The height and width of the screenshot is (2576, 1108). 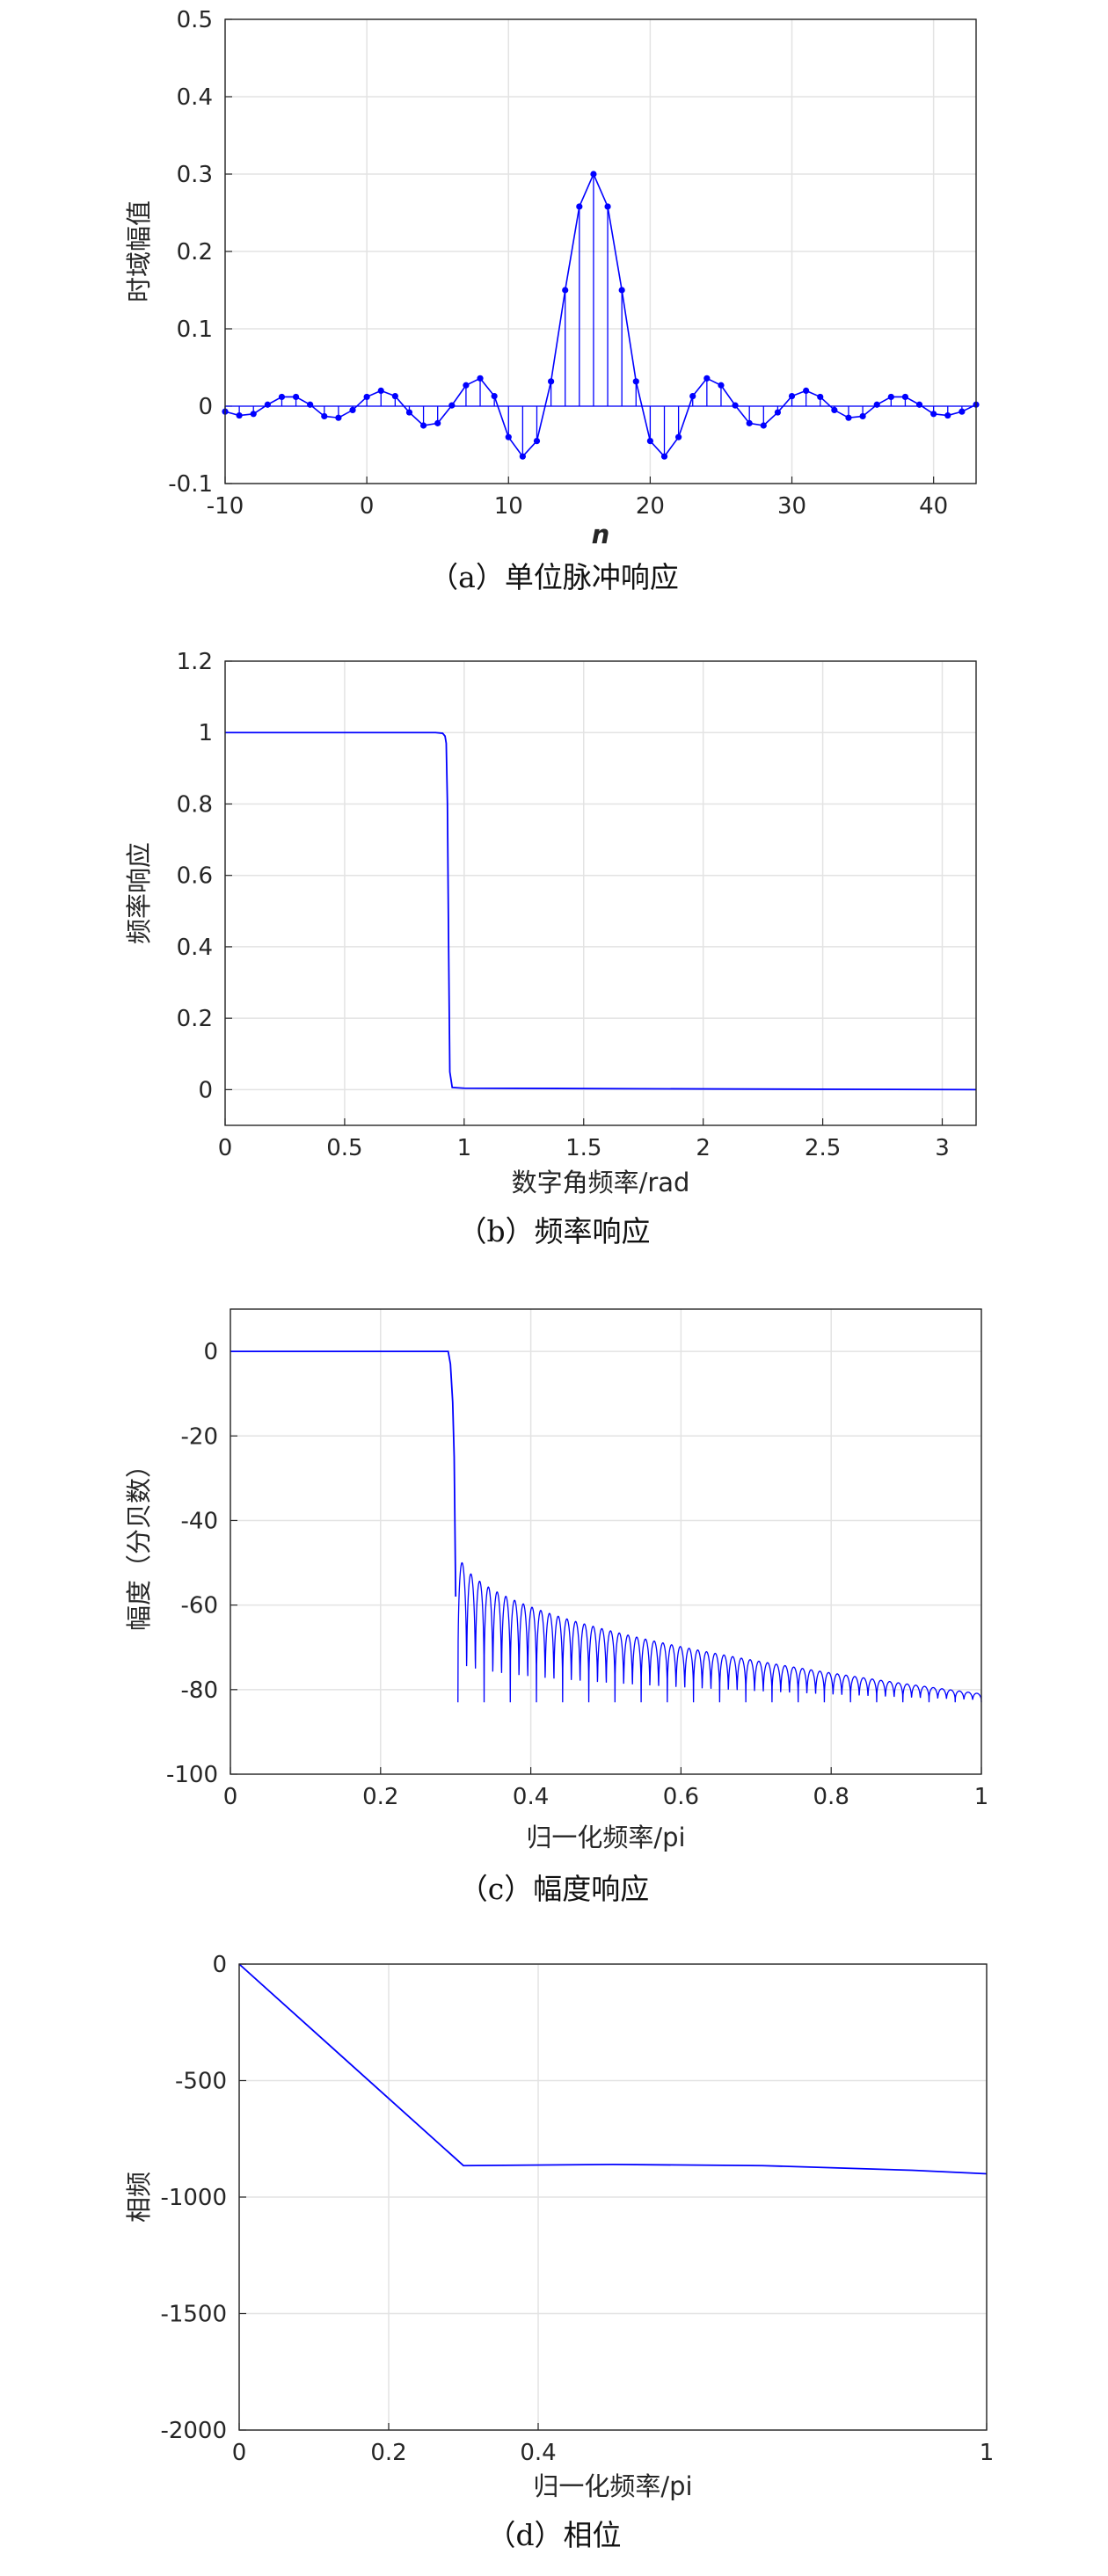 I want to click on x-tick-label: 40, so click(x=933, y=506).